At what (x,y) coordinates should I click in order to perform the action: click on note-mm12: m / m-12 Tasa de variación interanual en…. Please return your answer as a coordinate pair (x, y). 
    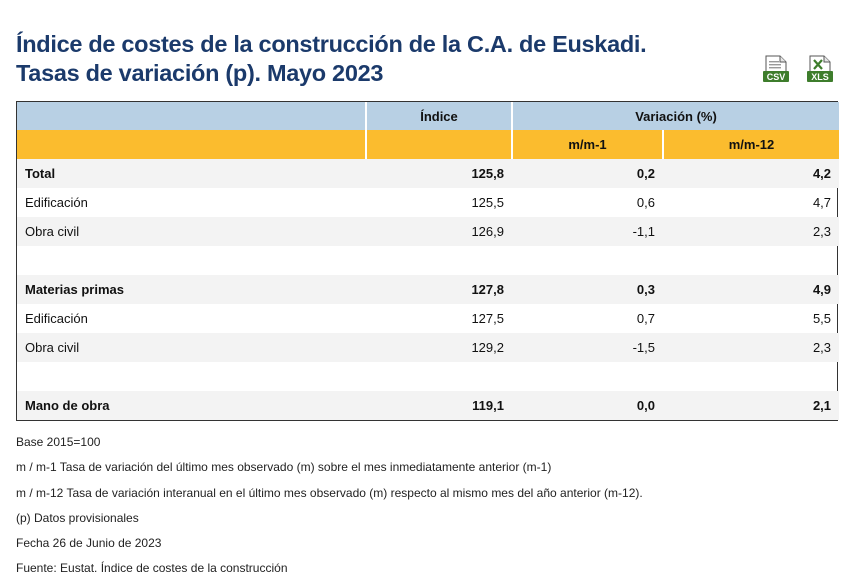
    Looking at the image, I should click on (329, 492).